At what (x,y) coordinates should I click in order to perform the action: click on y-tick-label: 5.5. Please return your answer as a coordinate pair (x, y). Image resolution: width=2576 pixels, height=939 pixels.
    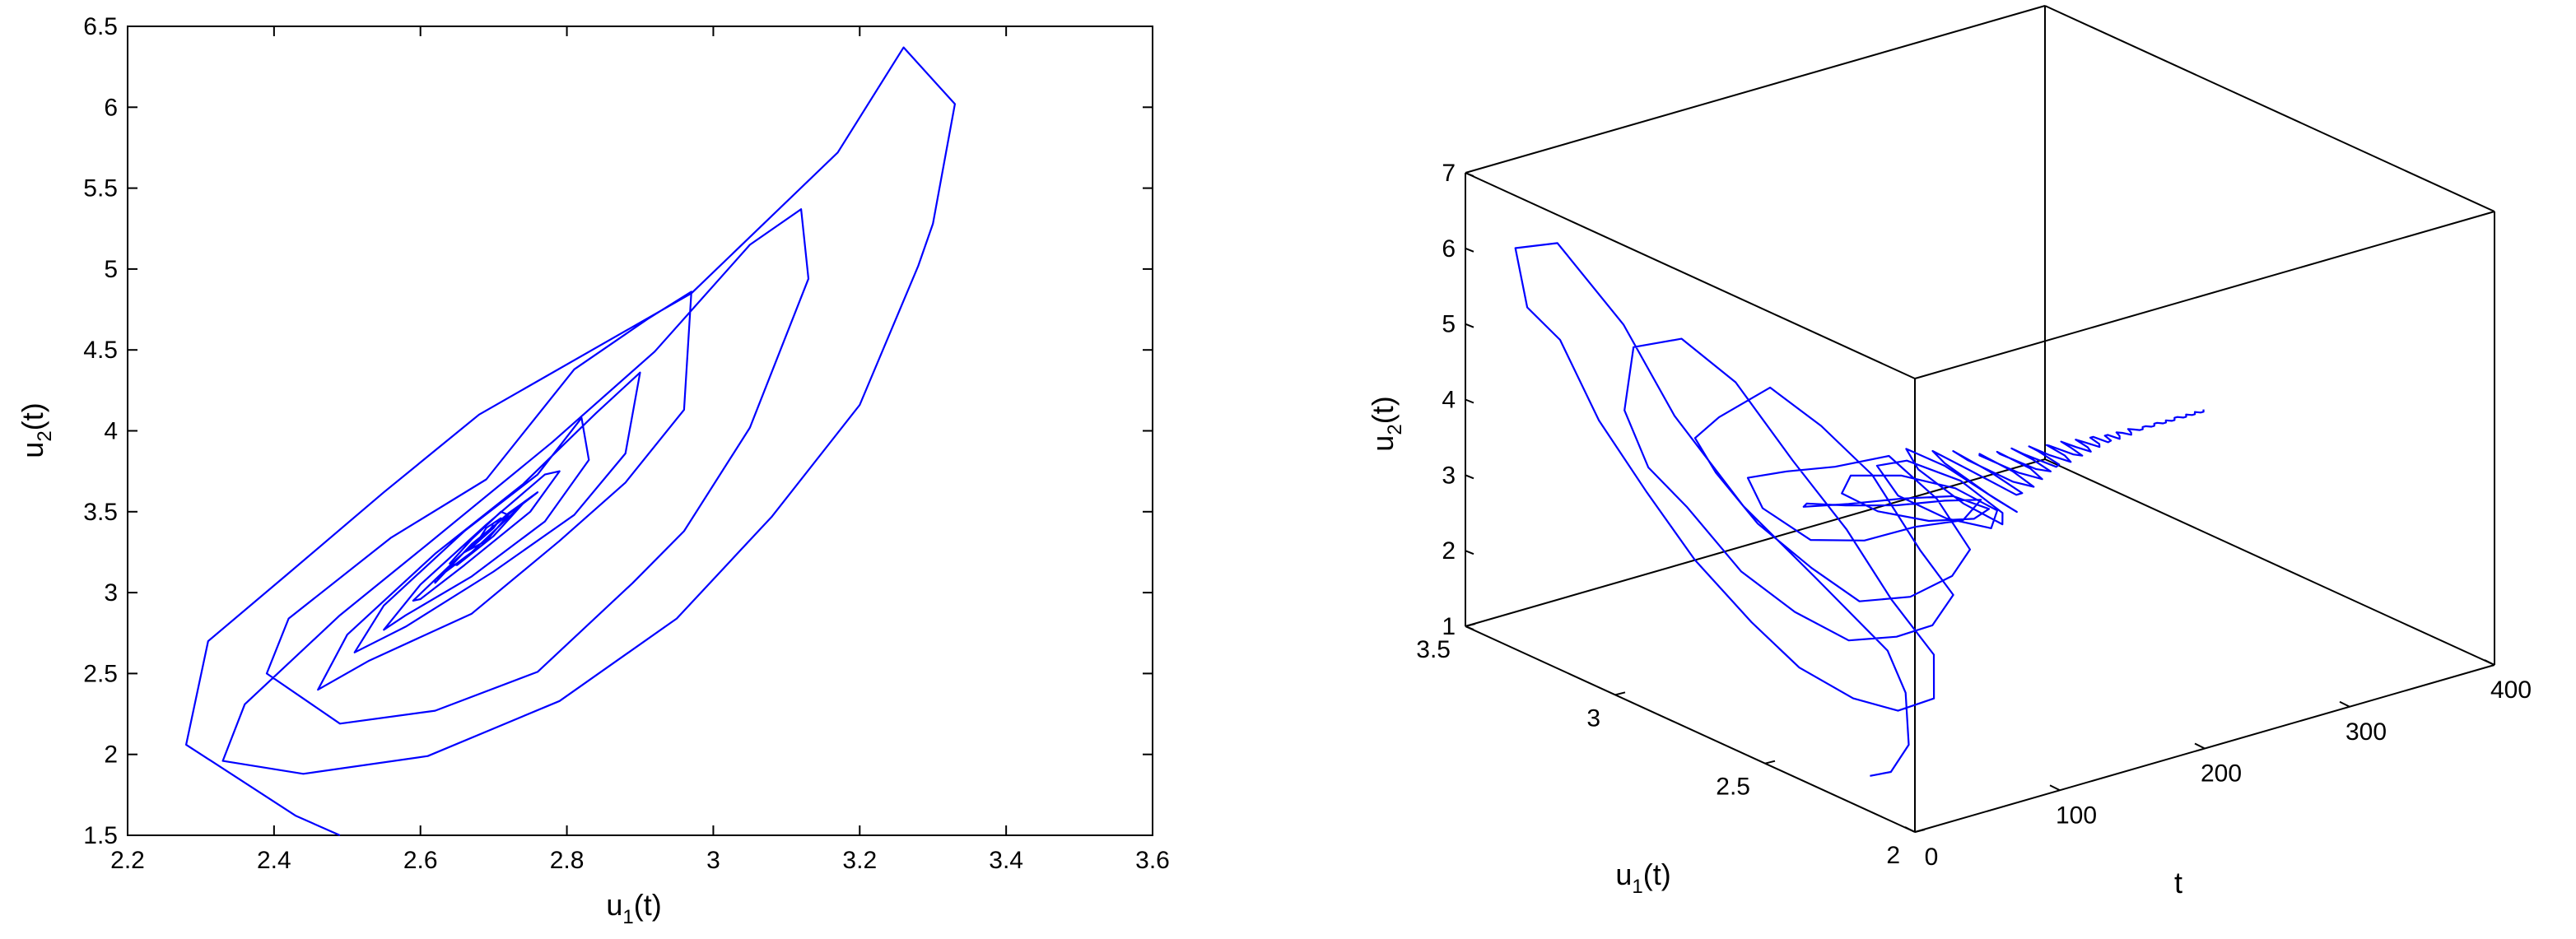
    Looking at the image, I should click on (100, 188).